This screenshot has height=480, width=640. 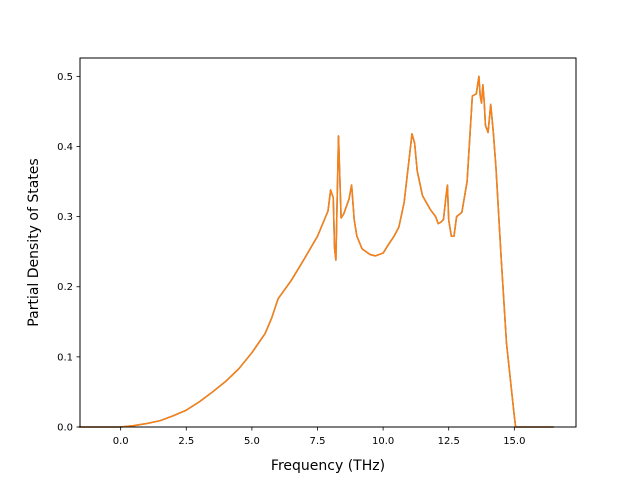 What do you see at coordinates (65, 217) in the screenshot?
I see `y-tick-label: 0.3` at bounding box center [65, 217].